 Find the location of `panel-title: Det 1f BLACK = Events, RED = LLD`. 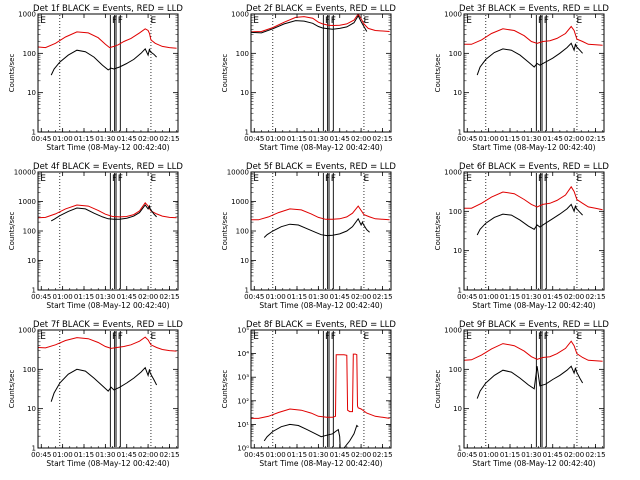

panel-title: Det 1f BLACK = Events, RED = LLD is located at coordinates (108, 9).